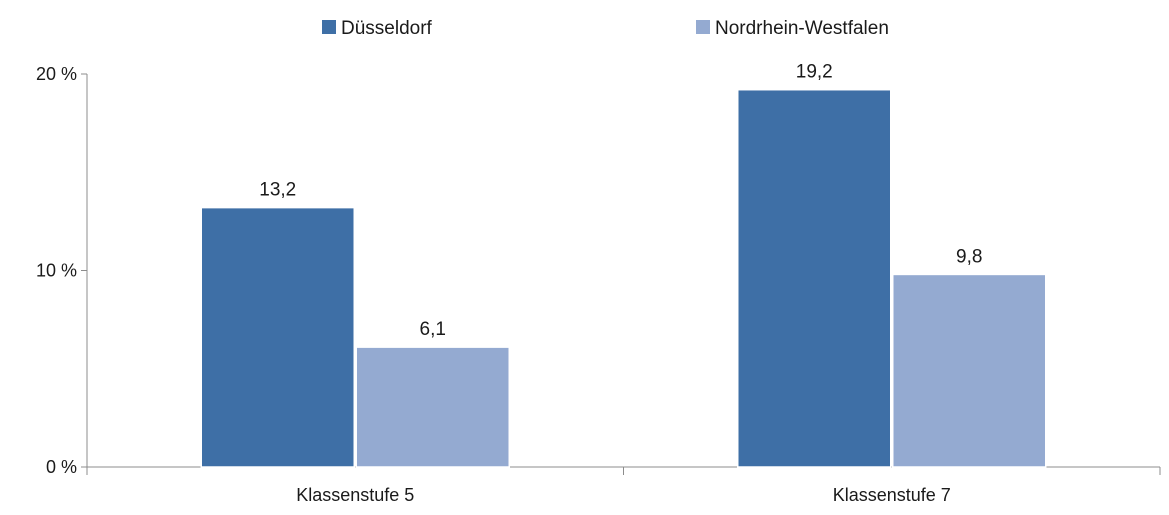 The width and height of the screenshot is (1169, 515). Describe the element at coordinates (277, 190) in the screenshot. I see `data-label: 13,2` at that location.